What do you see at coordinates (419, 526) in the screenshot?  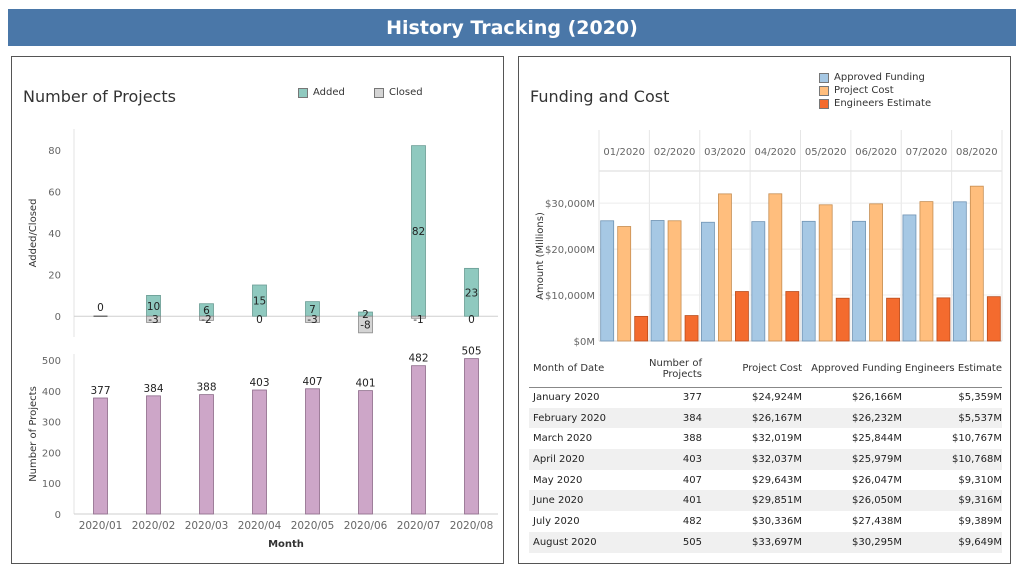 I see `x-tick-label: 2020/07` at bounding box center [419, 526].